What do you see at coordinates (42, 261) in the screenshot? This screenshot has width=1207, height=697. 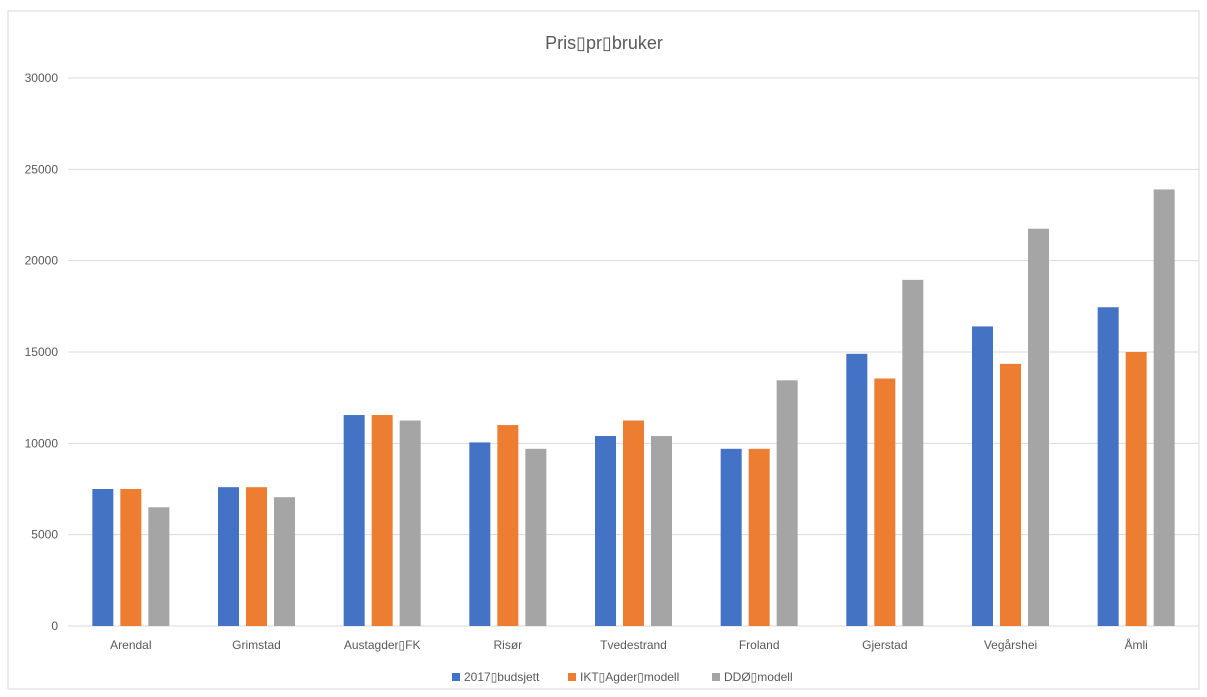 I see `y-tick-label: 20000` at bounding box center [42, 261].